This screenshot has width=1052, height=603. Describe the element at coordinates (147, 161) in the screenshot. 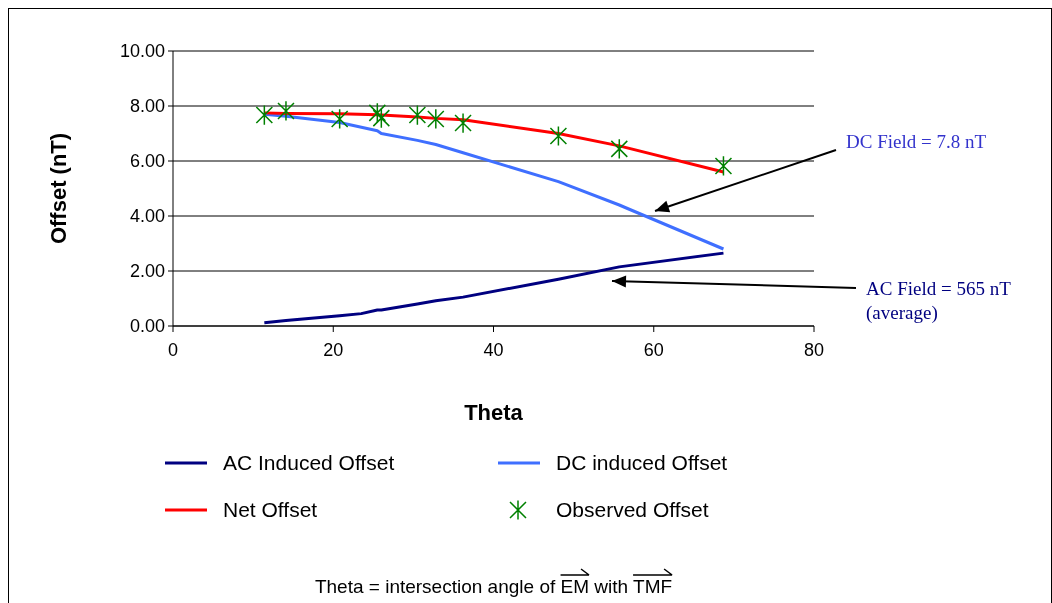

I see `y-tick-label: 6.00` at that location.